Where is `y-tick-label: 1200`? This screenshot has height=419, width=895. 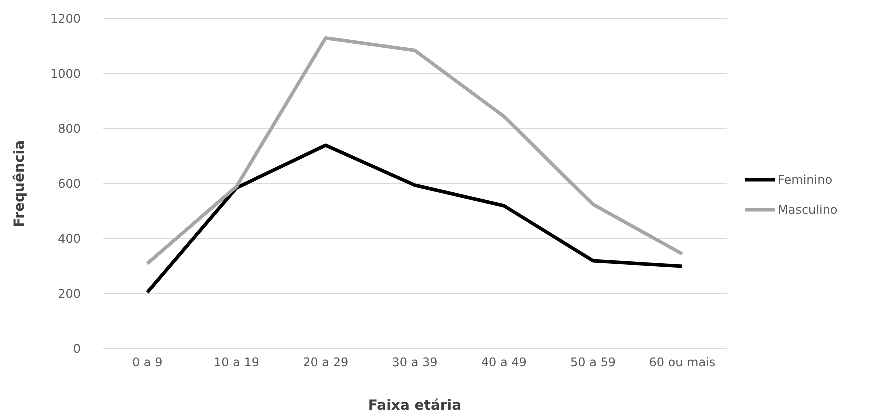
y-tick-label: 1200 is located at coordinates (65, 19).